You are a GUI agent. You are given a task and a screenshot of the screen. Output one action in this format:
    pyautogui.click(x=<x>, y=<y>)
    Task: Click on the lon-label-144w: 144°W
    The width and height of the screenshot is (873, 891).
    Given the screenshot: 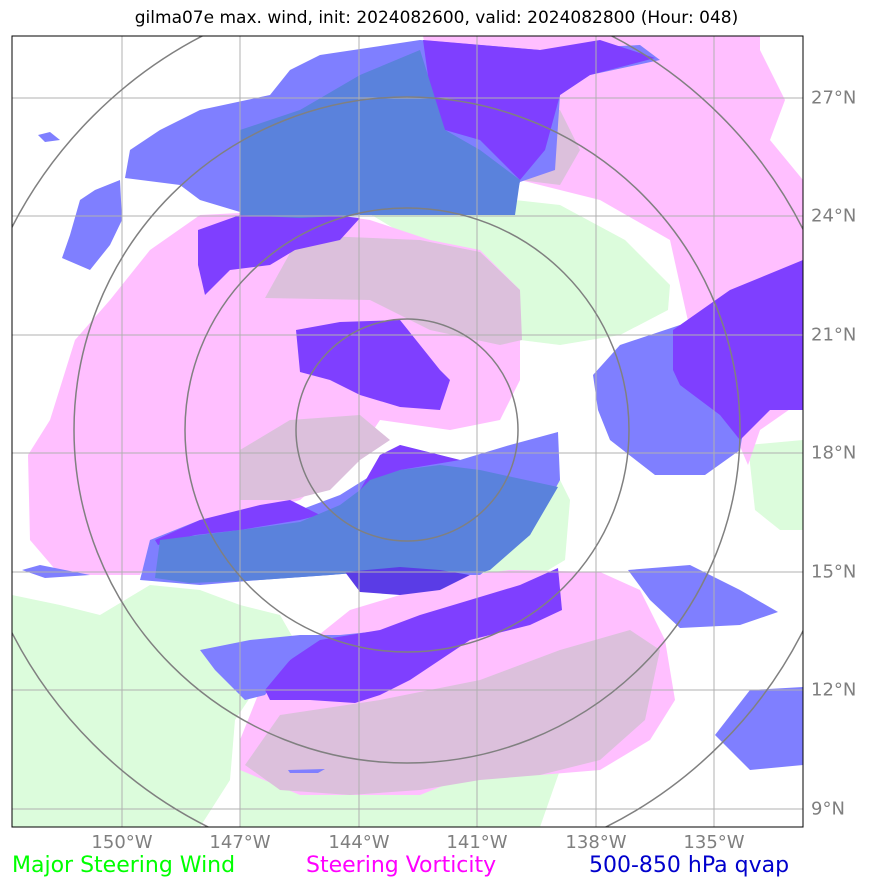 What is the action you would take?
    pyautogui.click(x=359, y=842)
    